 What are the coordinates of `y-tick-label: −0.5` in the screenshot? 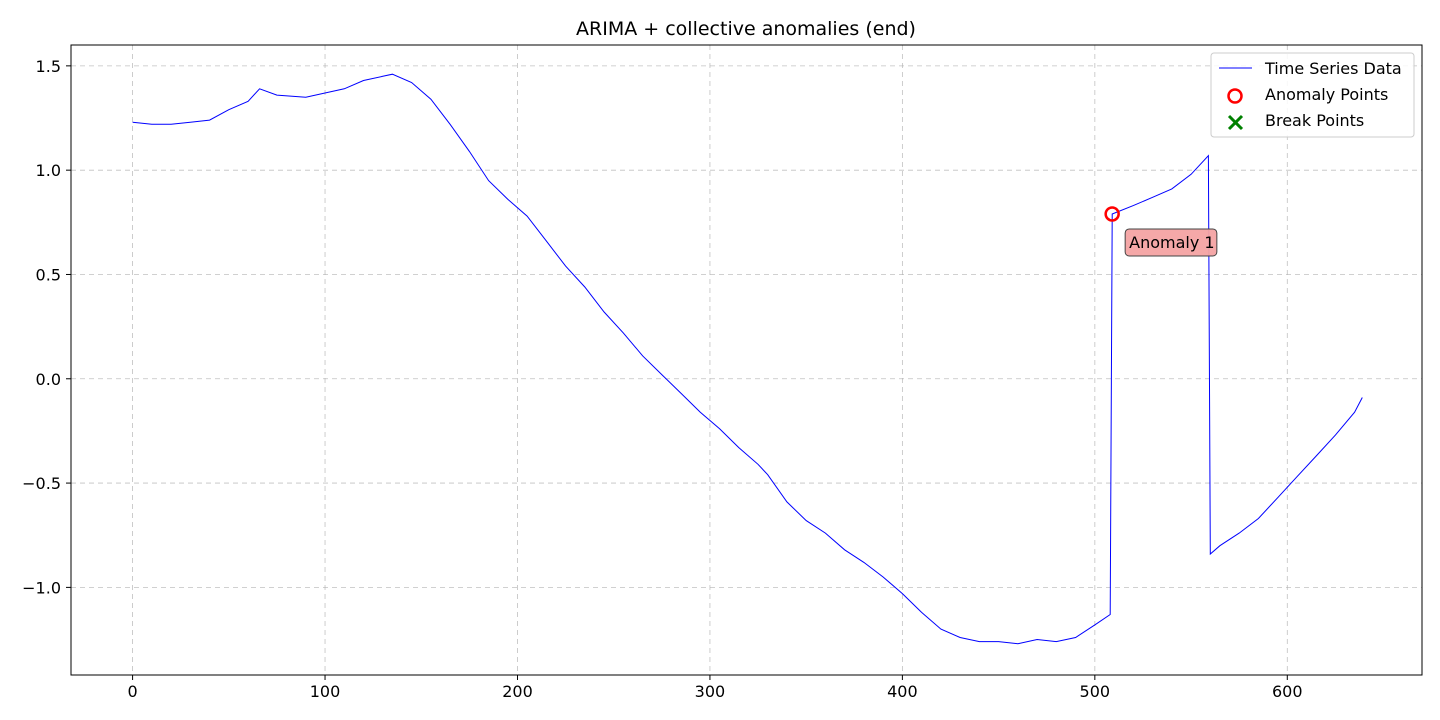 It's located at (41, 483).